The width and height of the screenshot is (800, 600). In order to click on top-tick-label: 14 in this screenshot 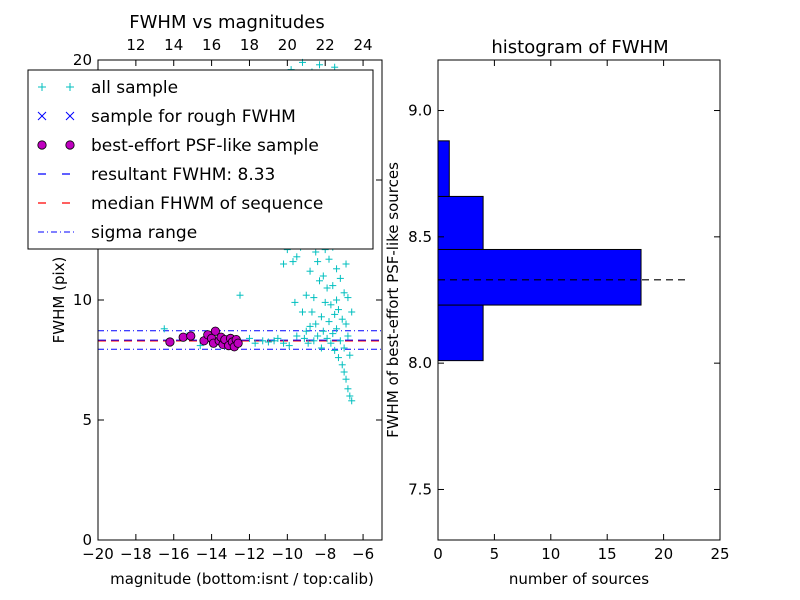, I will do `click(173, 45)`.